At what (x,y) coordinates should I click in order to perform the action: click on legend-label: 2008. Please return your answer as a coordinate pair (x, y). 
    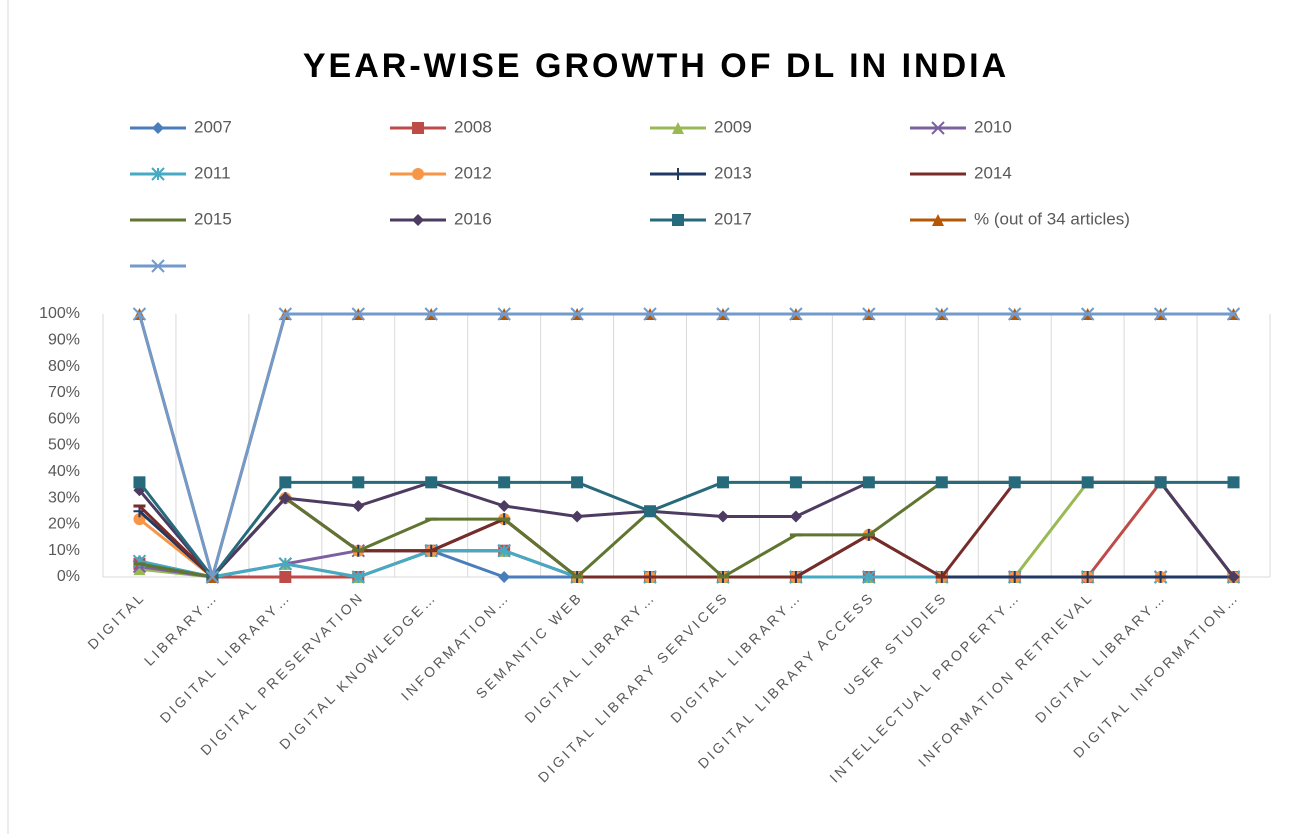
    Looking at the image, I should click on (473, 126).